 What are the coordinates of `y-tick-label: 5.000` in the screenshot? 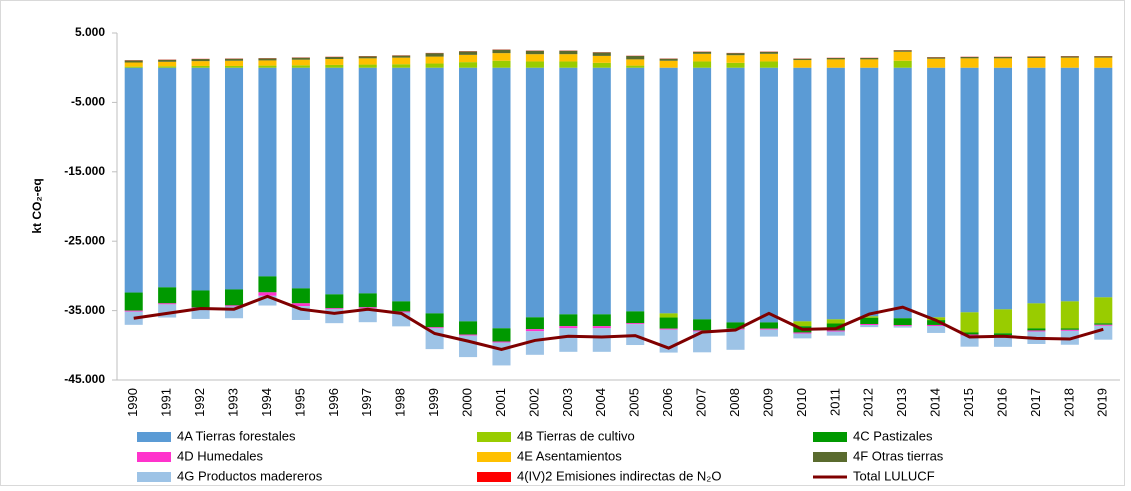 It's located at (90, 32).